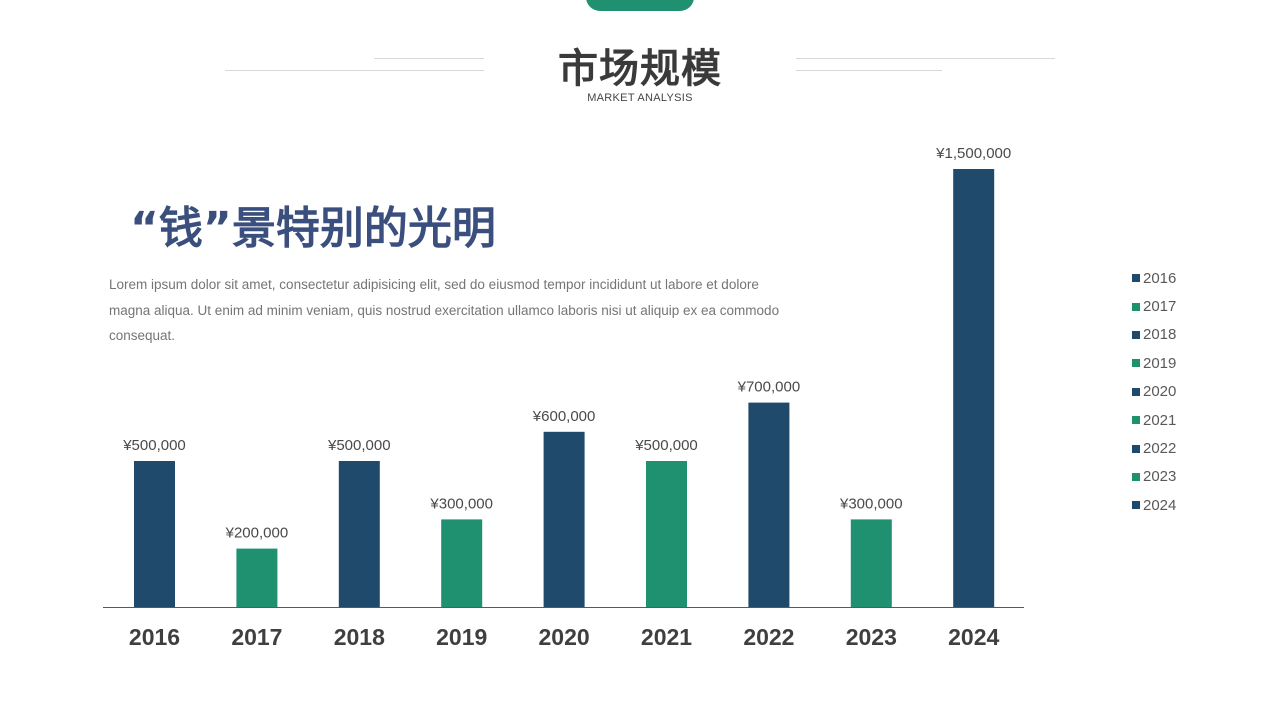 This screenshot has height=720, width=1280. I want to click on legend-swatch-2023, so click(1136, 476).